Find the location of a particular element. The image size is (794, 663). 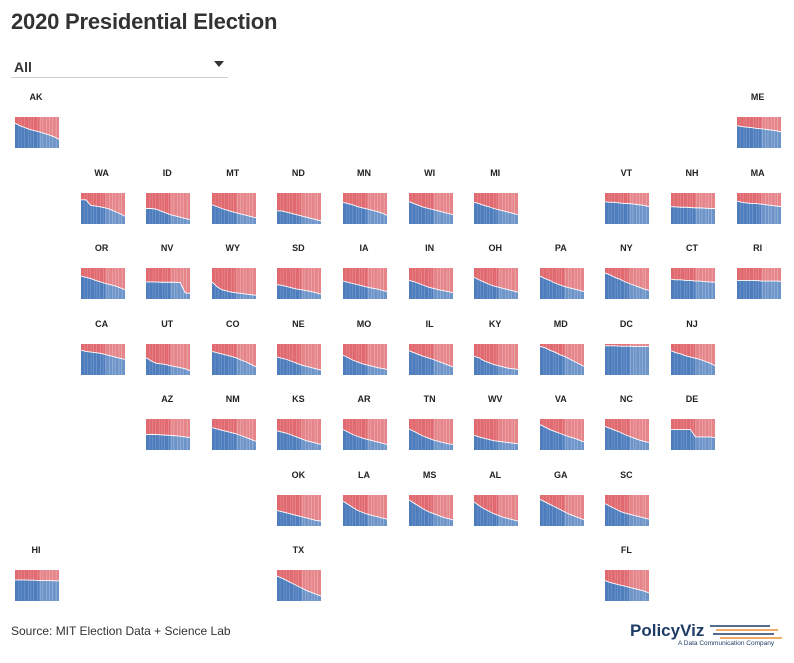

state-tile: ME is located at coordinates (758, 122).